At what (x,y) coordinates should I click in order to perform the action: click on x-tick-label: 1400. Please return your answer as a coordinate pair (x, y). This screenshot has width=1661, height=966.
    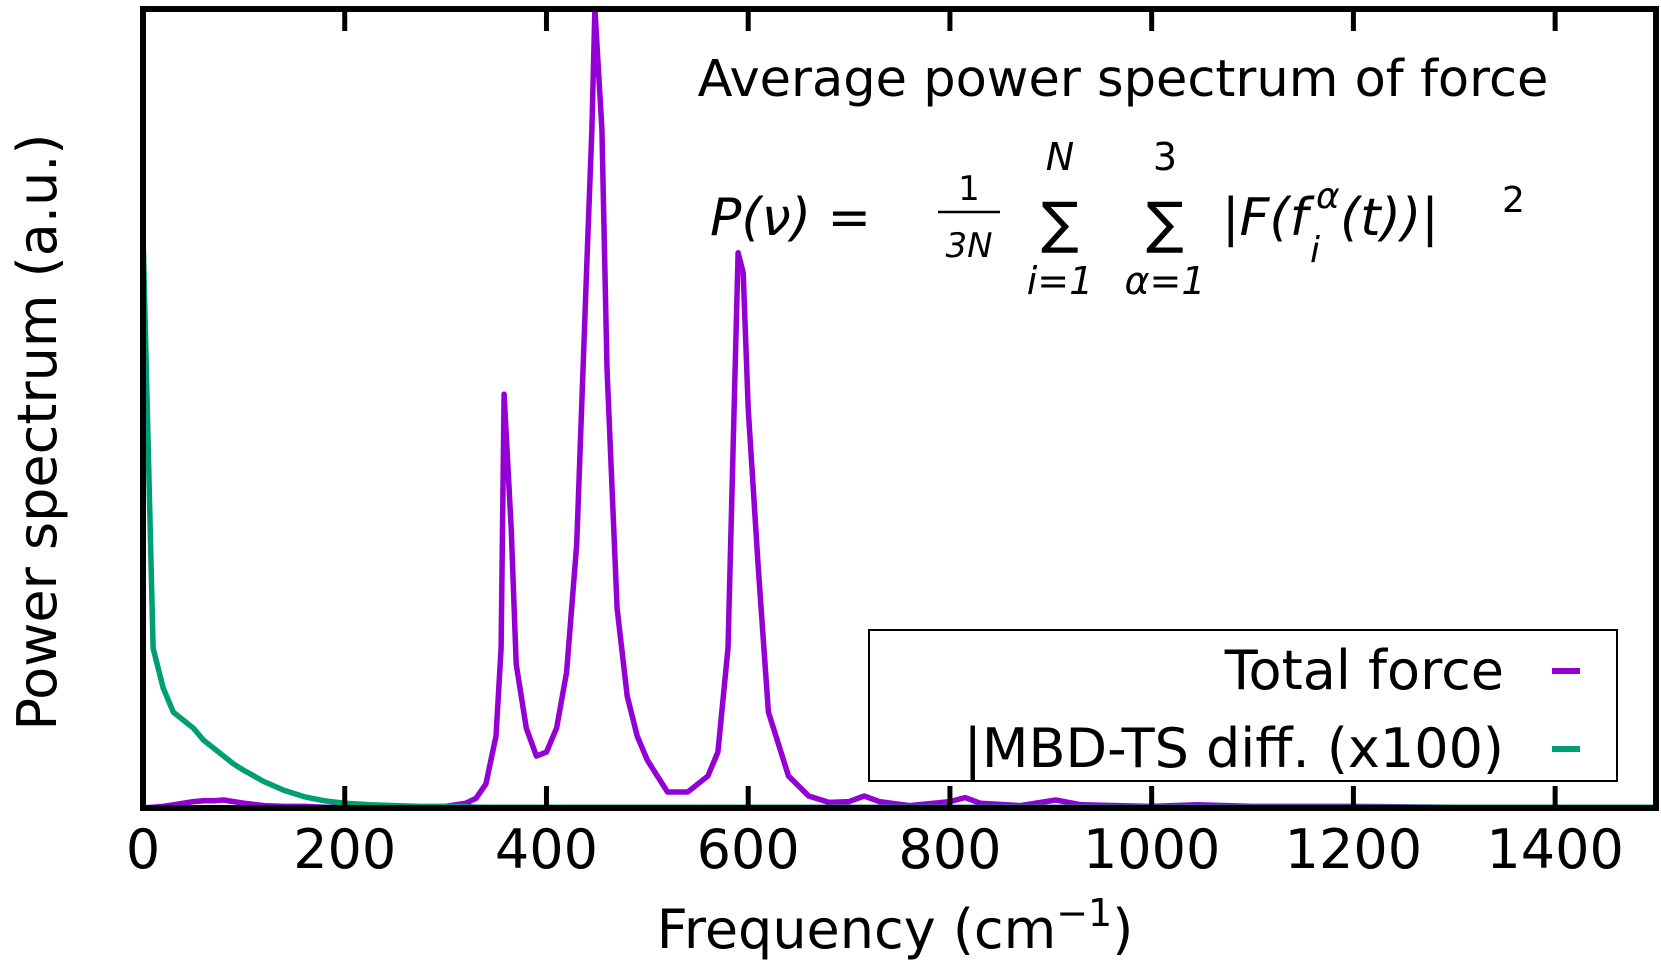
    Looking at the image, I should click on (1554, 849).